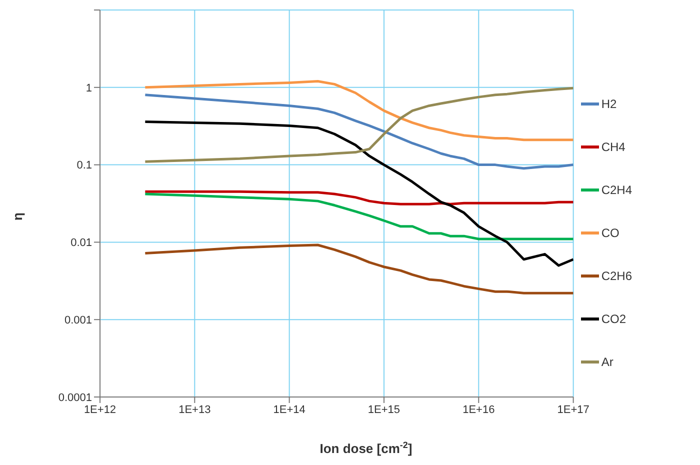 The height and width of the screenshot is (465, 700). Describe the element at coordinates (84, 166) in the screenshot. I see `y-tick-label: 0.1` at that location.